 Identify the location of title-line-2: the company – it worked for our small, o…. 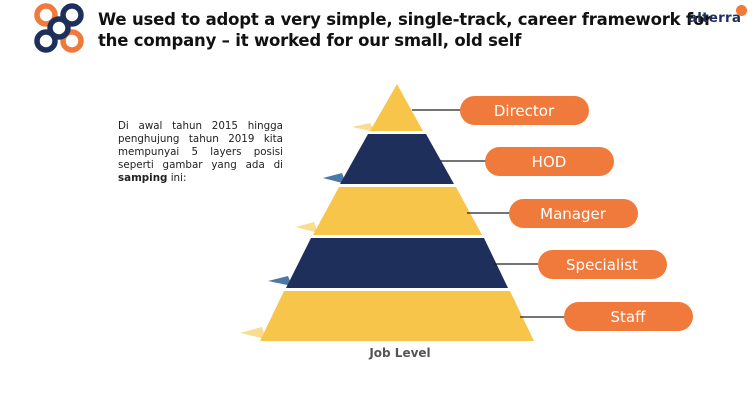
(310, 40).